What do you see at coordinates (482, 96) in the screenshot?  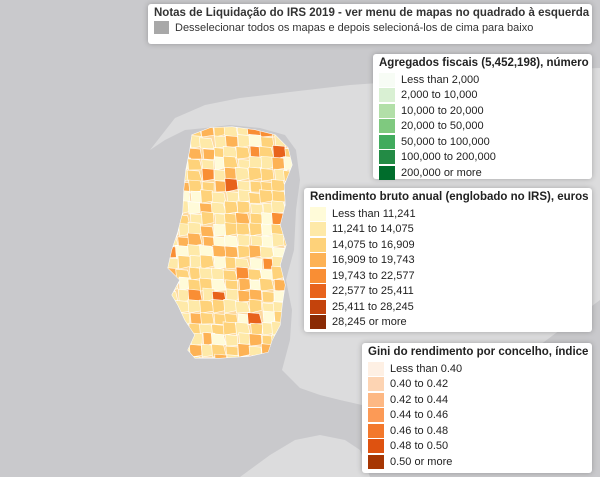 I see `legend-item: 2,000 to 10,000` at bounding box center [482, 96].